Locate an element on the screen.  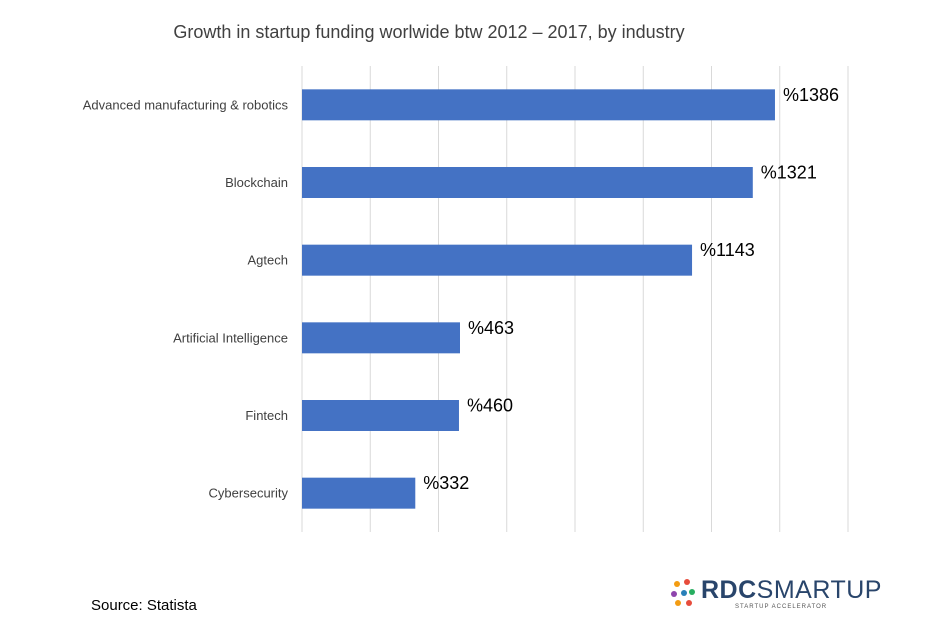
category-label: Advanced manufacturing & robotics is located at coordinates (186, 104).